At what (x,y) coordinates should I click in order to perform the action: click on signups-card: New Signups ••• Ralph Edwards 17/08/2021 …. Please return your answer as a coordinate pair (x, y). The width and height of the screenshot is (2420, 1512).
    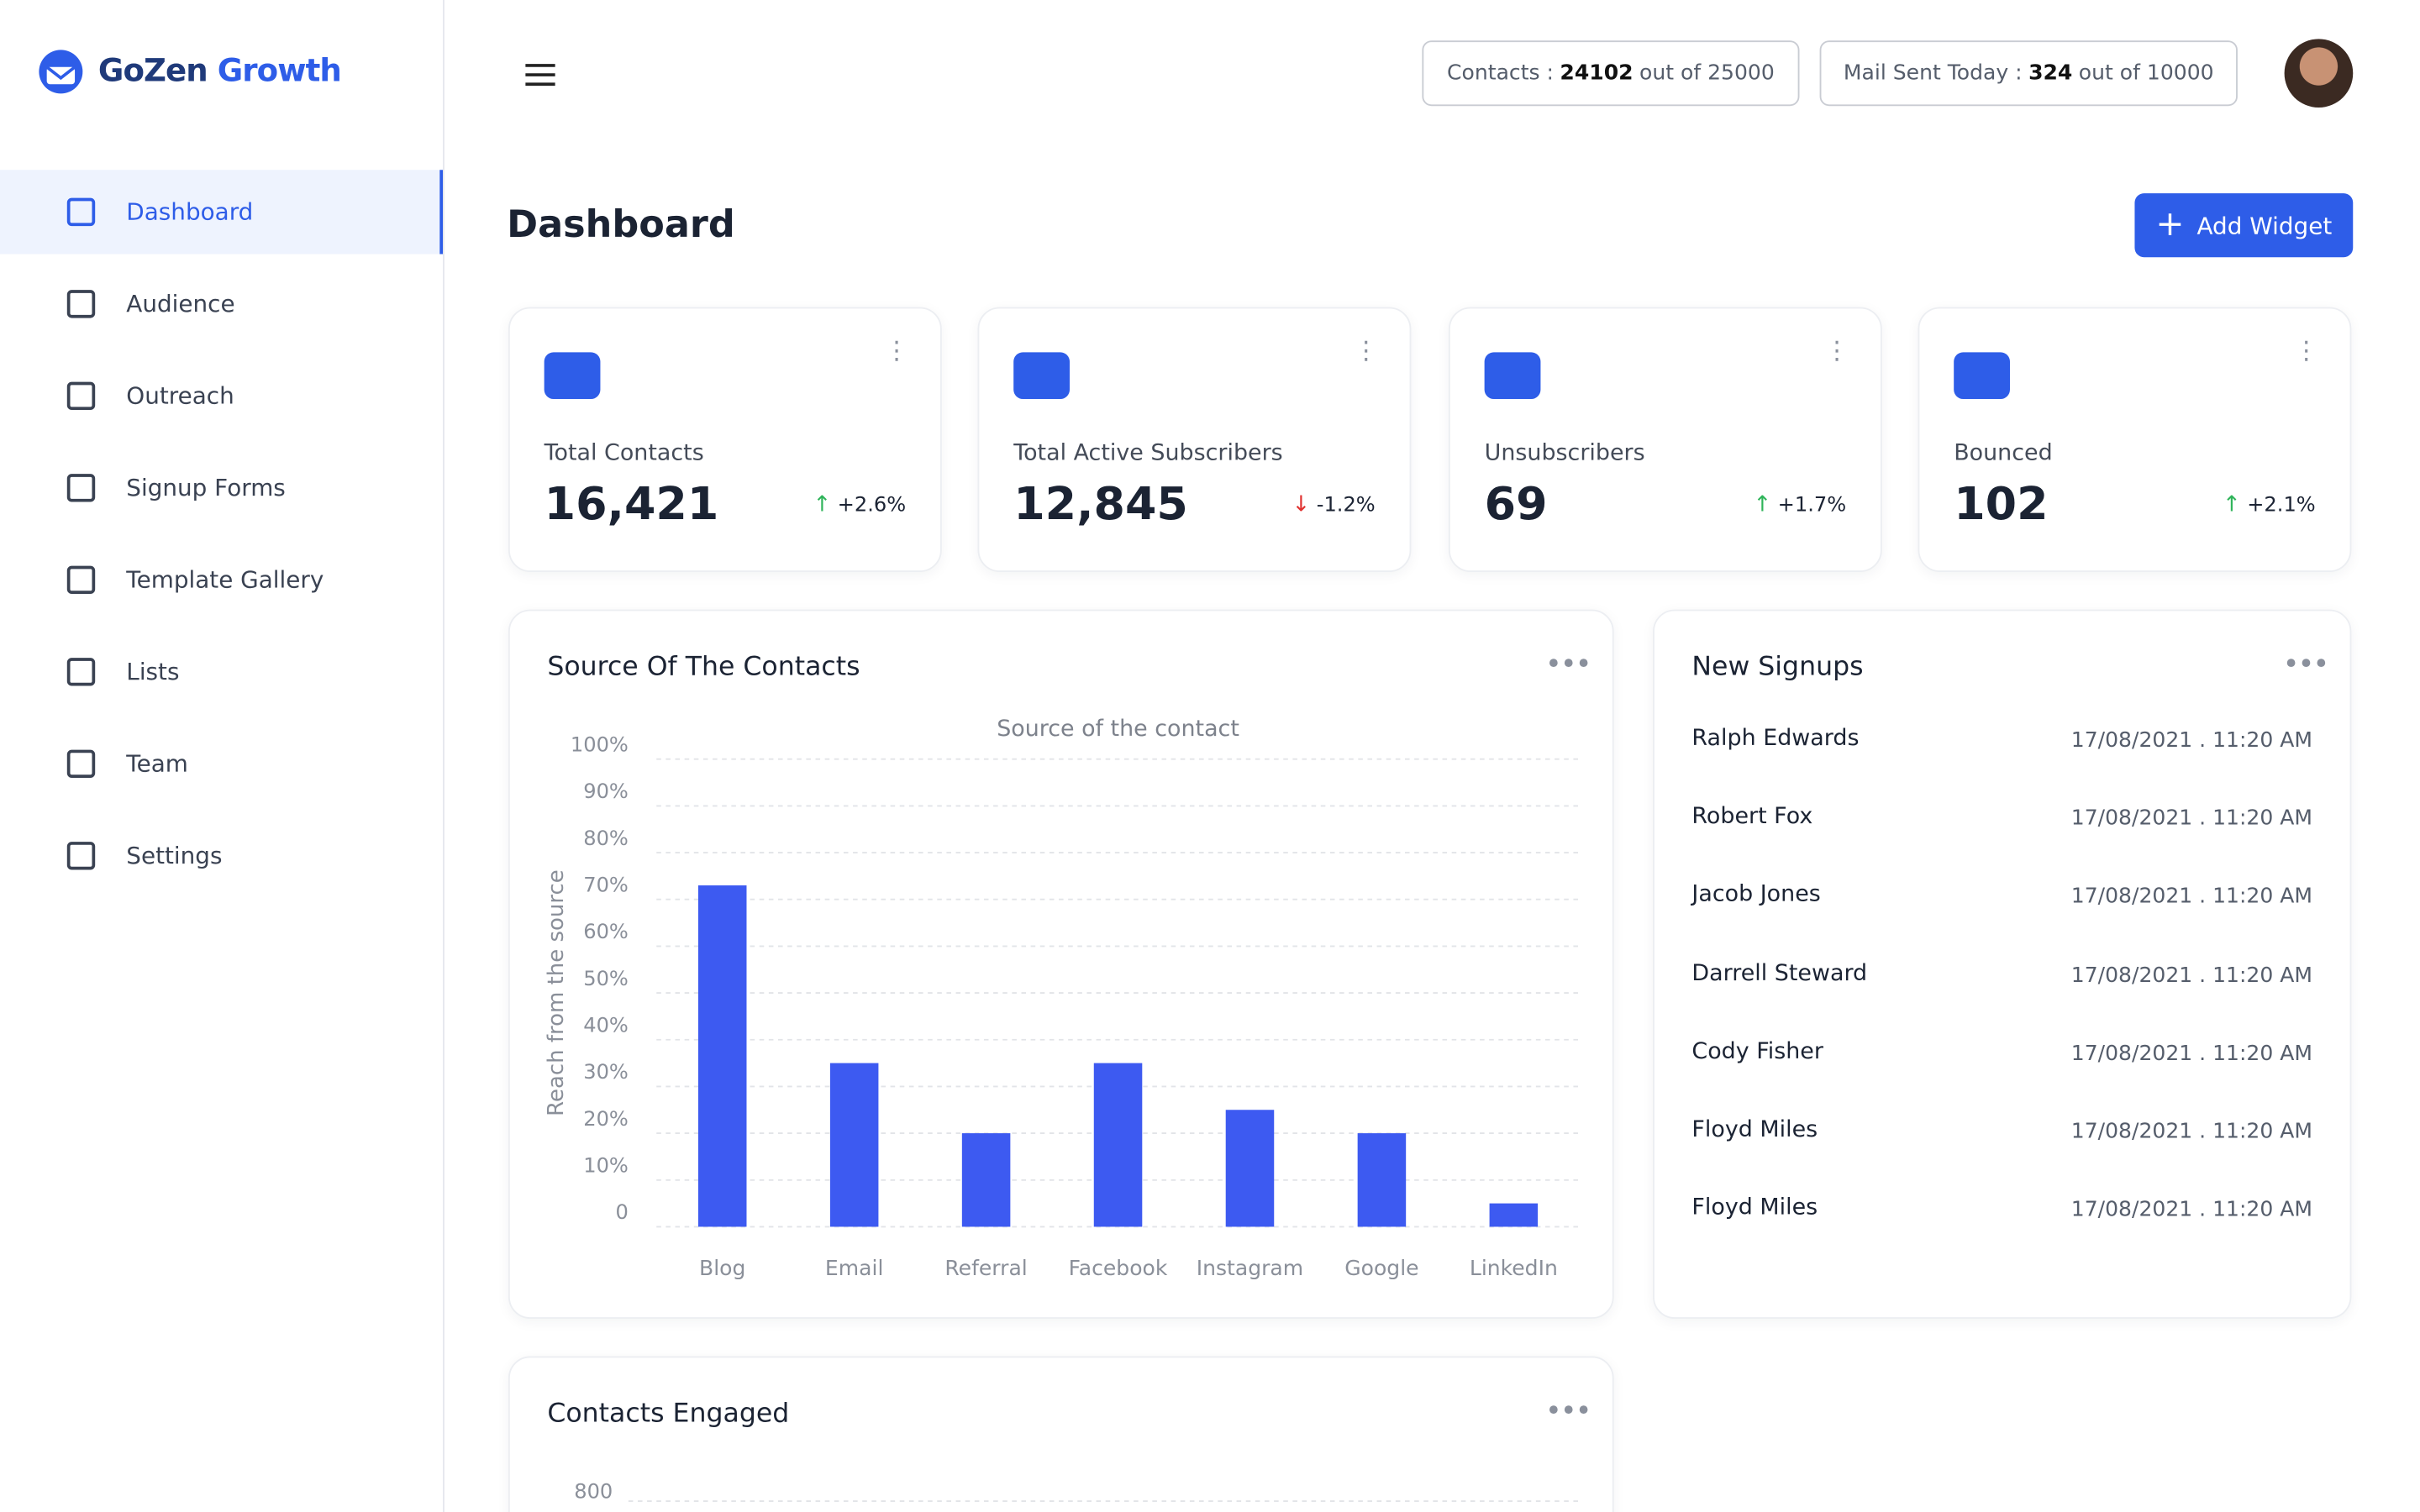
    Looking at the image, I should click on (2002, 964).